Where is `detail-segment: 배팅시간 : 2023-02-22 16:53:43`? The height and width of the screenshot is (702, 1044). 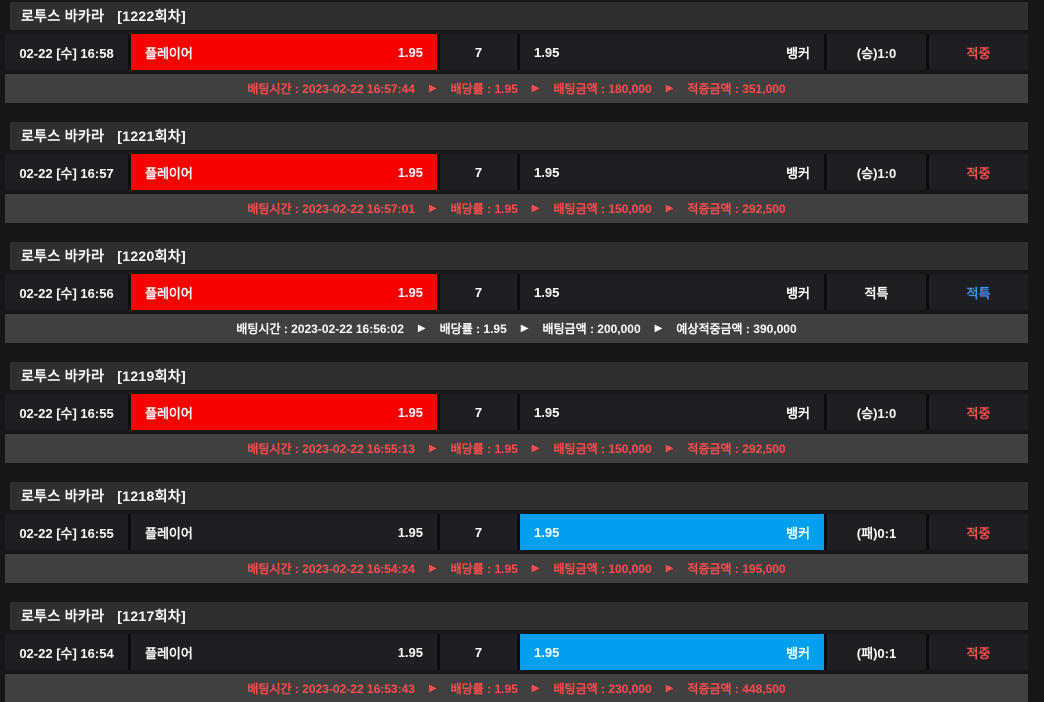
detail-segment: 배팅시간 : 2023-02-22 16:53:43 is located at coordinates (331, 689).